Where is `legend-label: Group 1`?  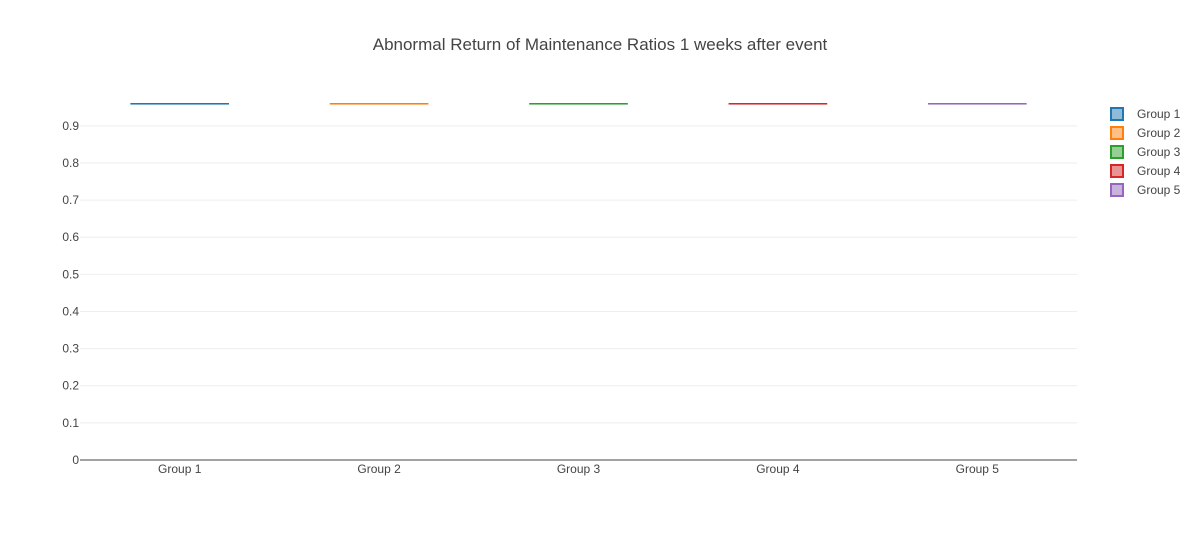 legend-label: Group 1 is located at coordinates (1159, 114).